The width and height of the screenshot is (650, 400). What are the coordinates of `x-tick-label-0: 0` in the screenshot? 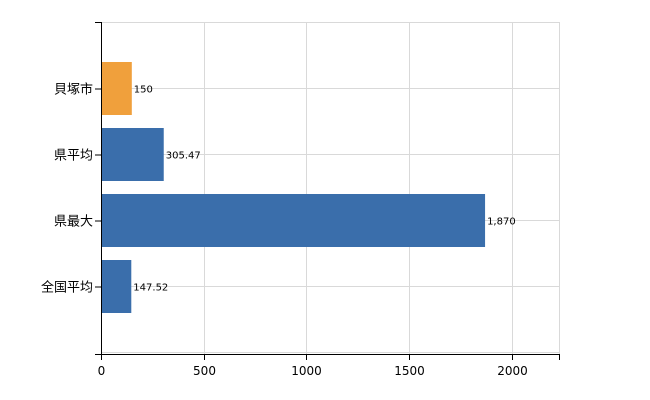 It's located at (102, 371).